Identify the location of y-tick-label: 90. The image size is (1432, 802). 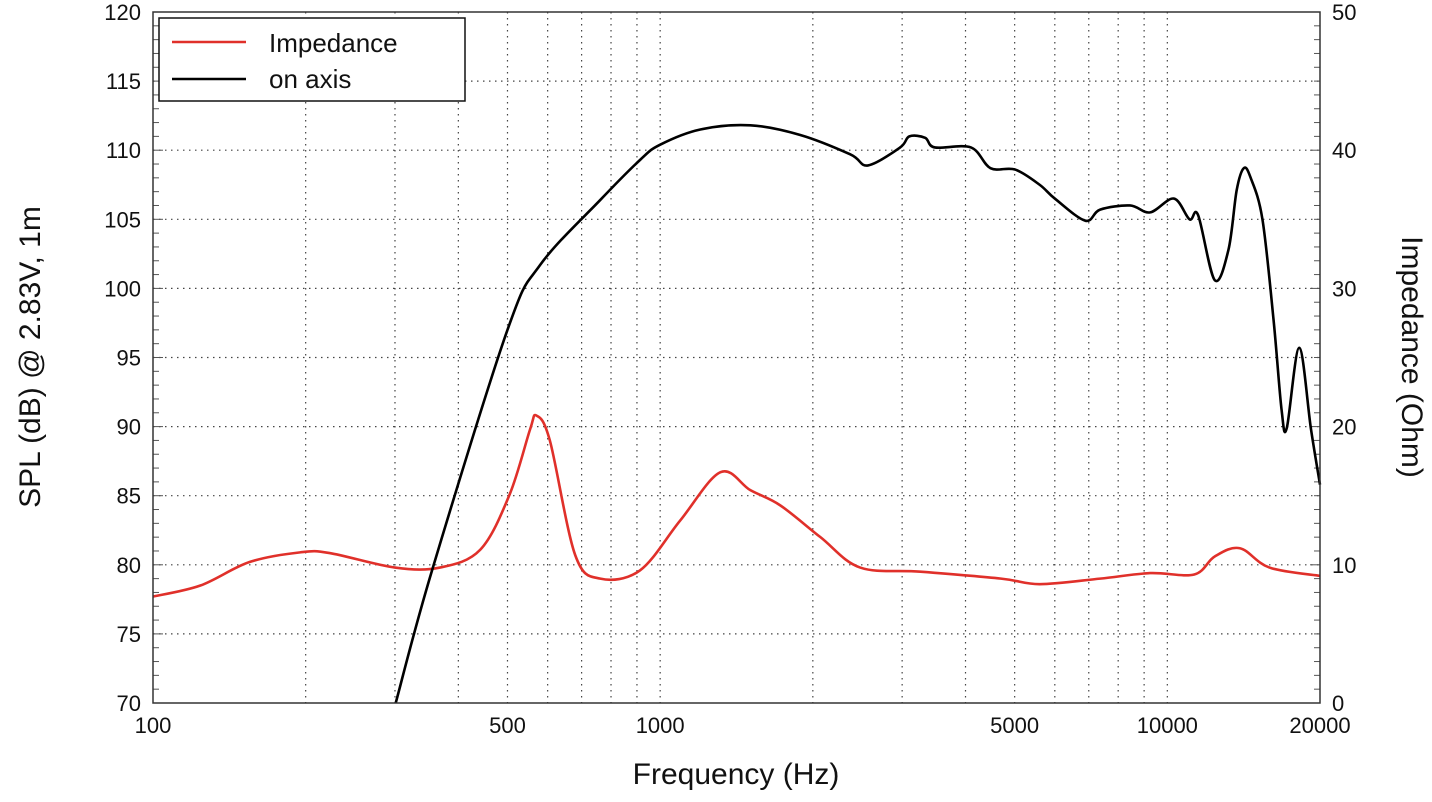
(129, 427).